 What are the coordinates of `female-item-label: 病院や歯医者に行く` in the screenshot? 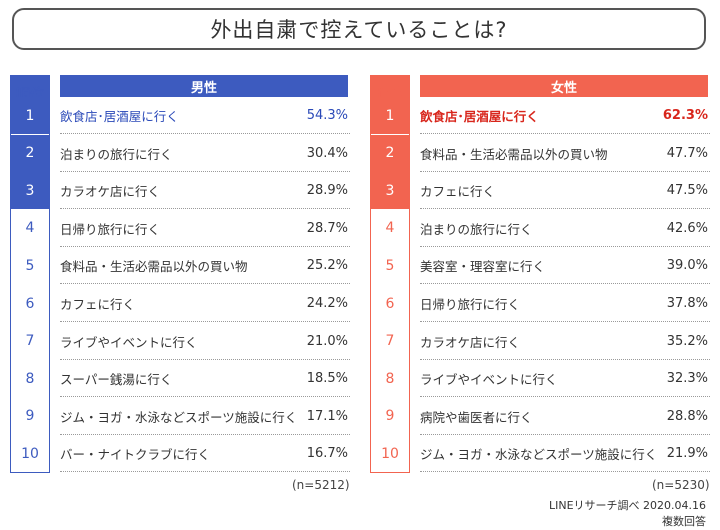 It's located at (476, 417).